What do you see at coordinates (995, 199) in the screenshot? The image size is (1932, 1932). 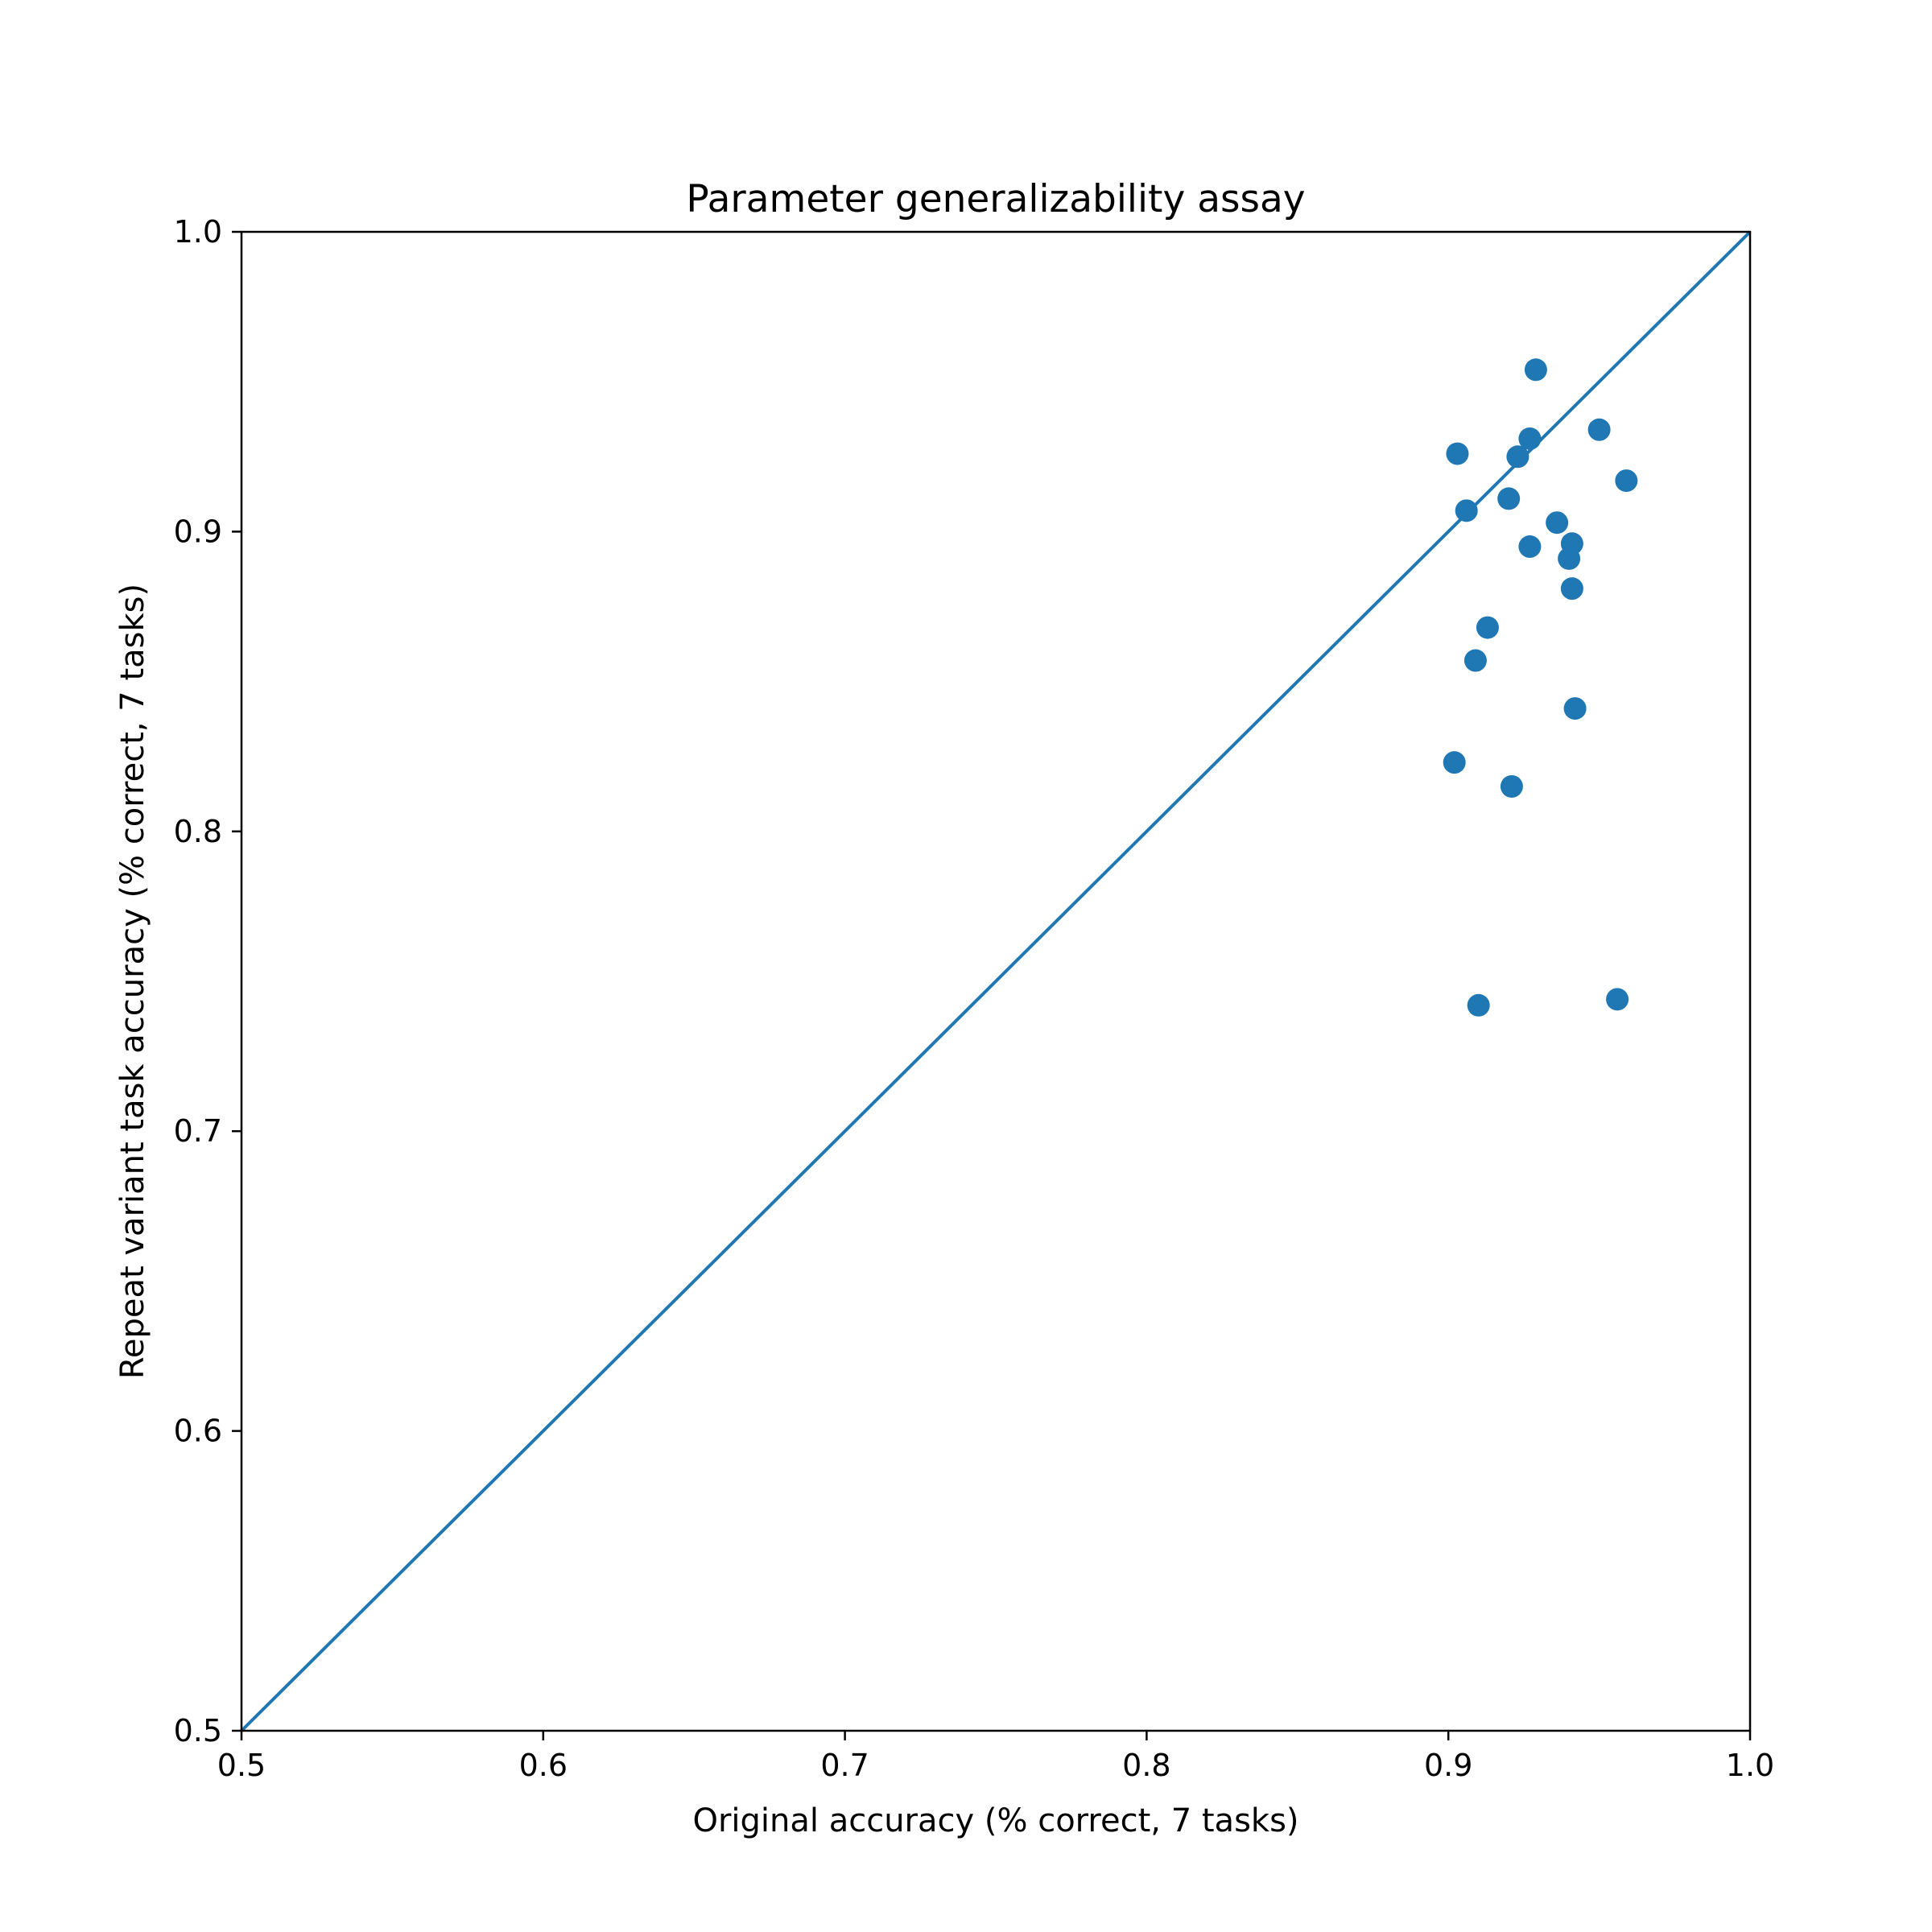 I see `chart-title: Parameter generalizability assay` at bounding box center [995, 199].